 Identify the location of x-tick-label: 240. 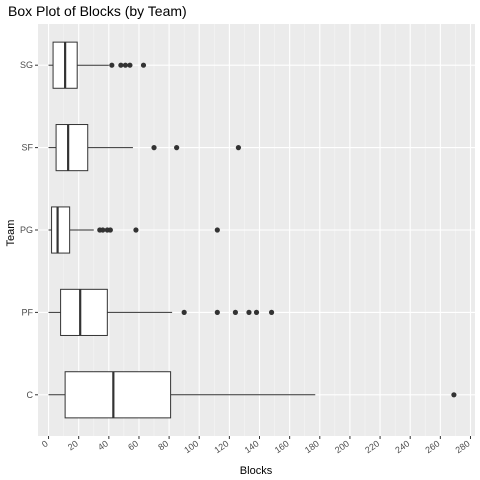
(402, 446).